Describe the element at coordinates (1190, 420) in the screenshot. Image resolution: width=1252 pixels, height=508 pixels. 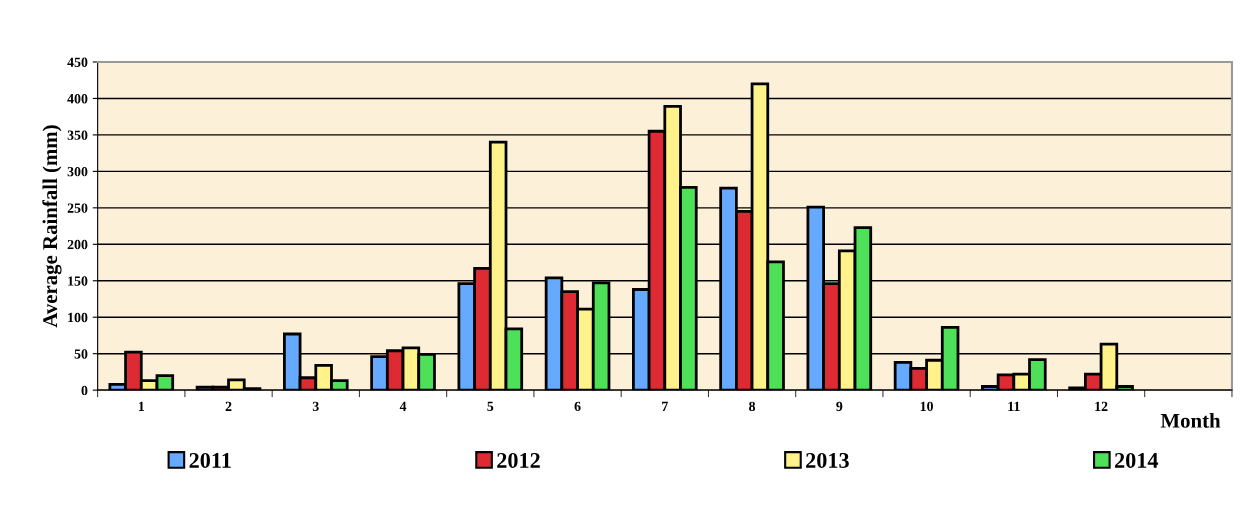
I see `x-axis-title: Month` at that location.